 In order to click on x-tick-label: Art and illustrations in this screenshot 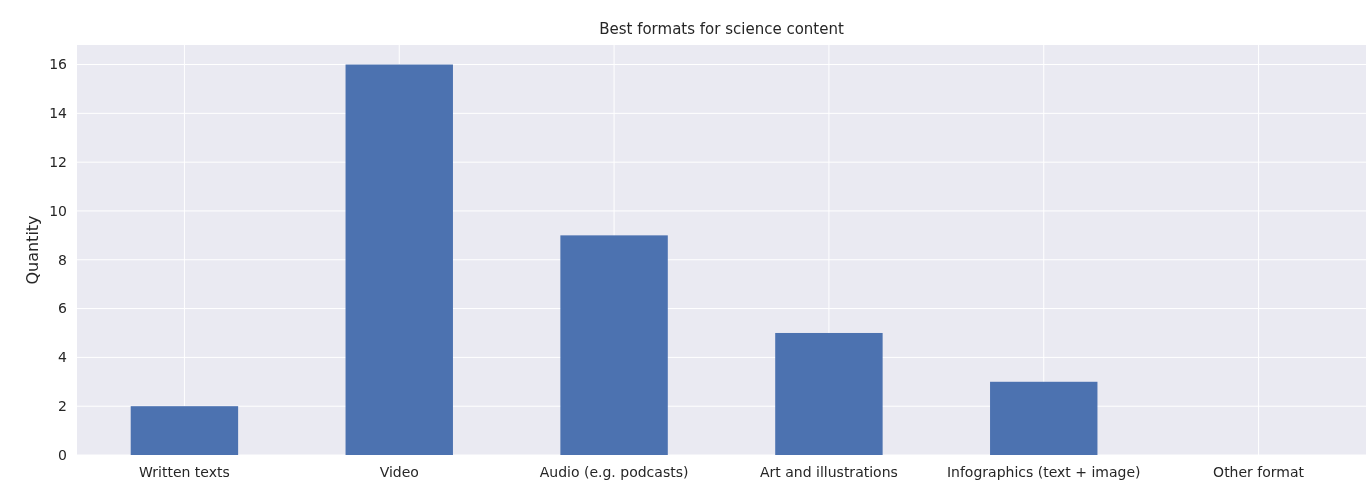, I will do `click(828, 472)`.